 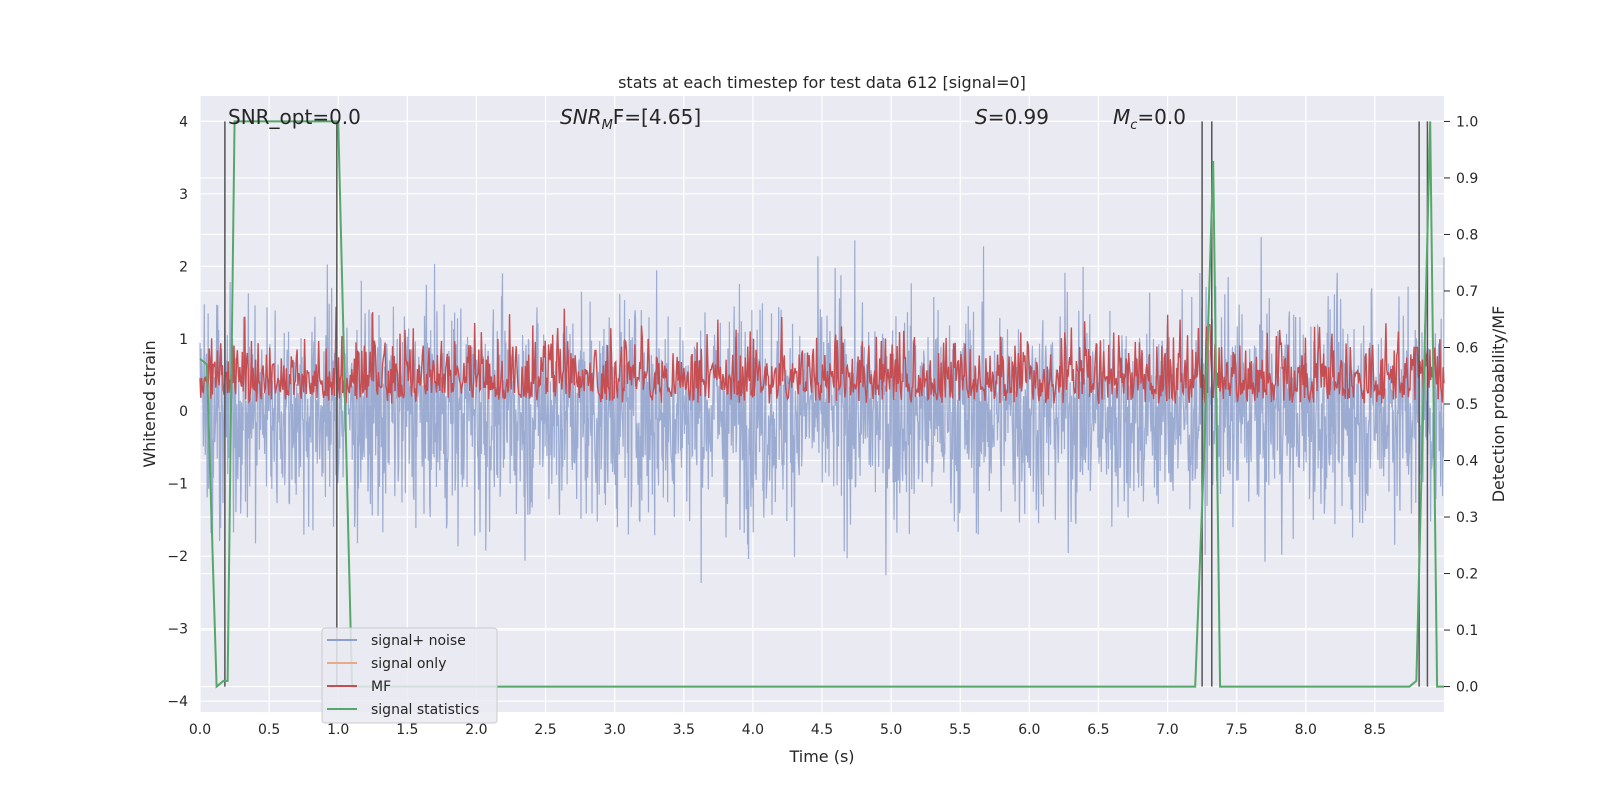 I want to click on x-tick-label: 0.0, so click(x=200, y=730).